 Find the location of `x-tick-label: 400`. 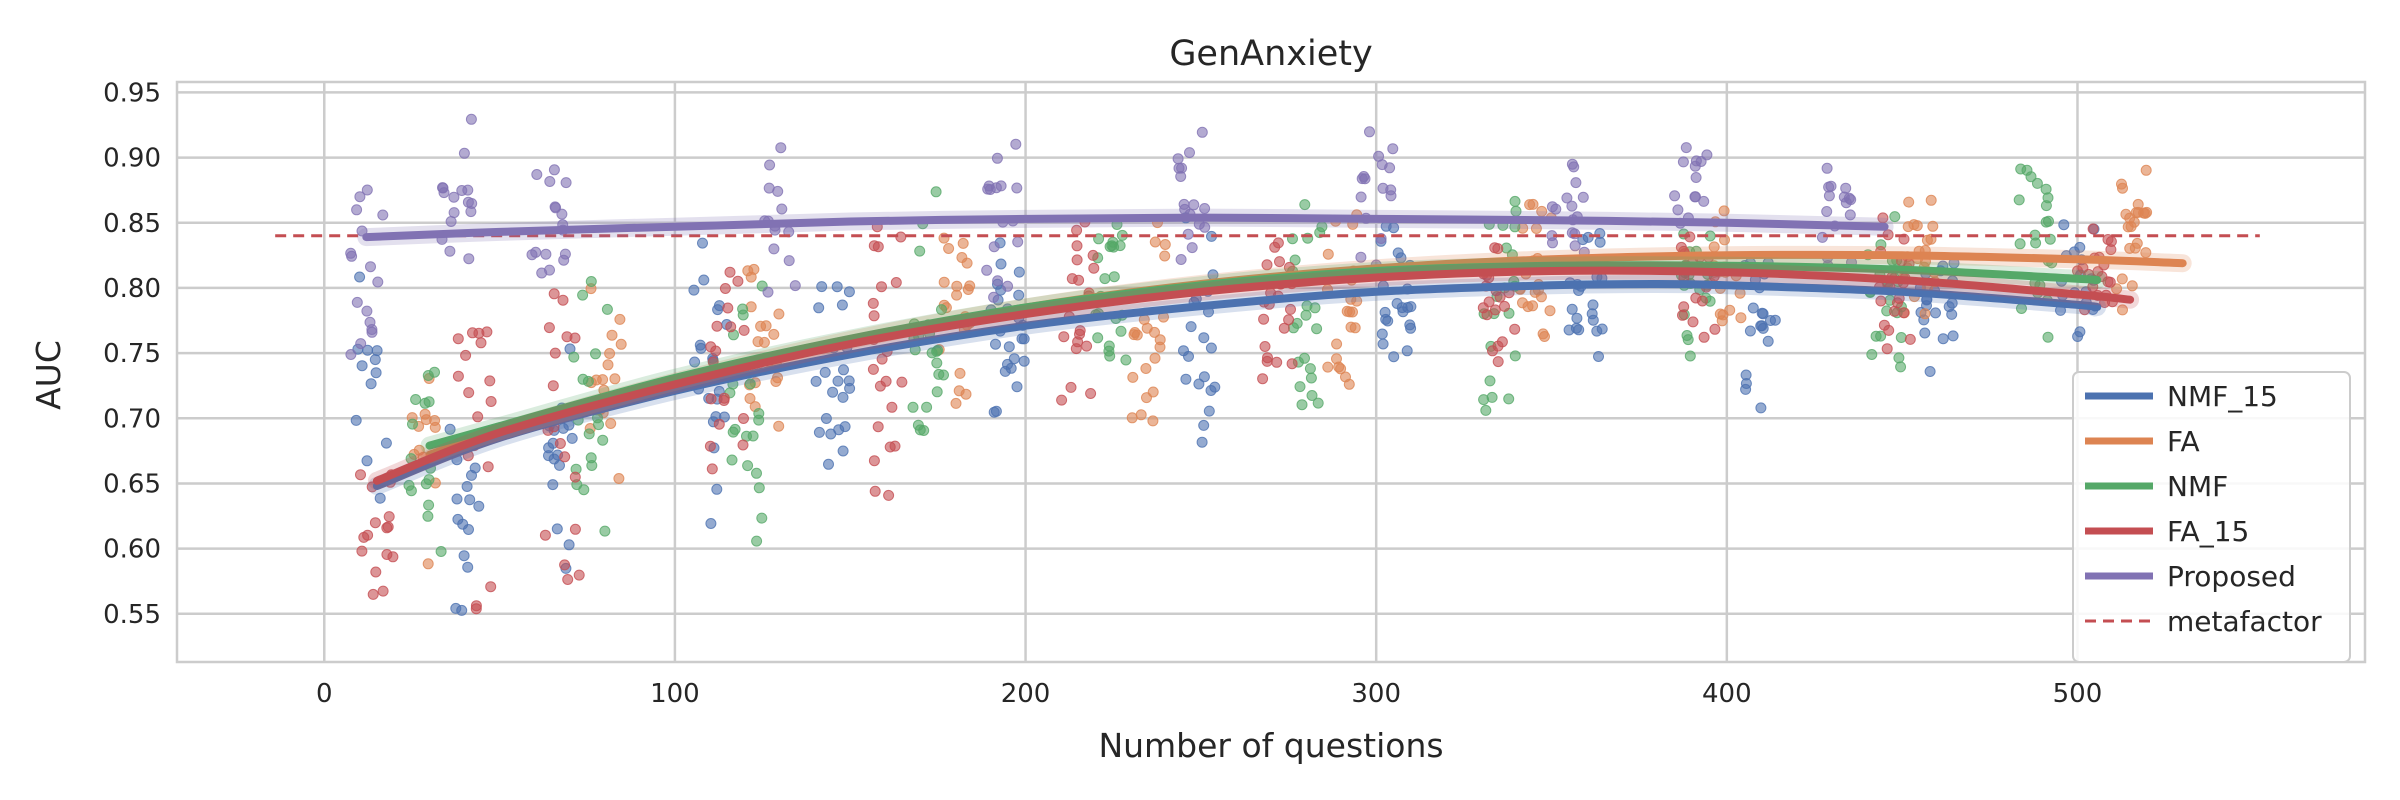

x-tick-label: 400 is located at coordinates (1727, 694).